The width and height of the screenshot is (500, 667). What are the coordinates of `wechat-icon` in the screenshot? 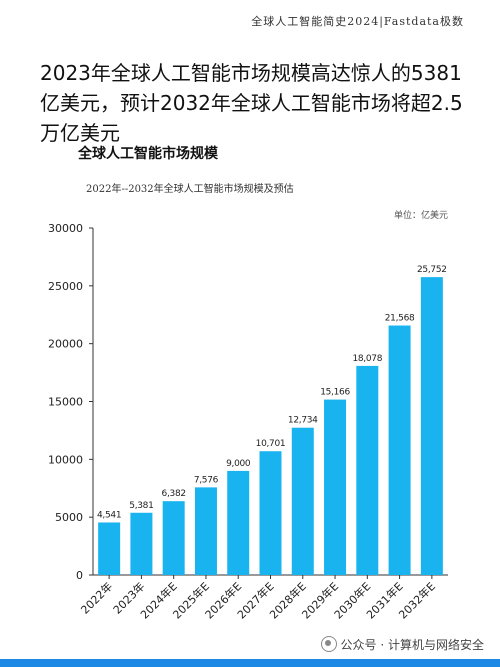 It's located at (328, 644).